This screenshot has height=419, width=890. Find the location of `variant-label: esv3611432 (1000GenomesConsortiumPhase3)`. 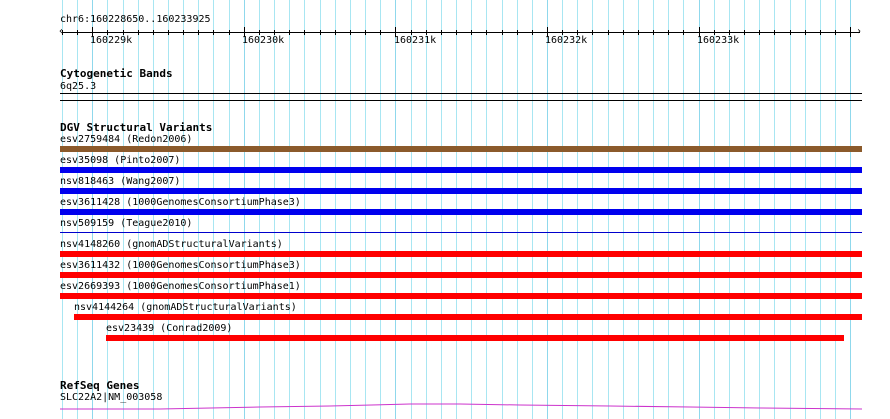

variant-label: esv3611432 (1000GenomesConsortiumPhase3) is located at coordinates (180, 265).